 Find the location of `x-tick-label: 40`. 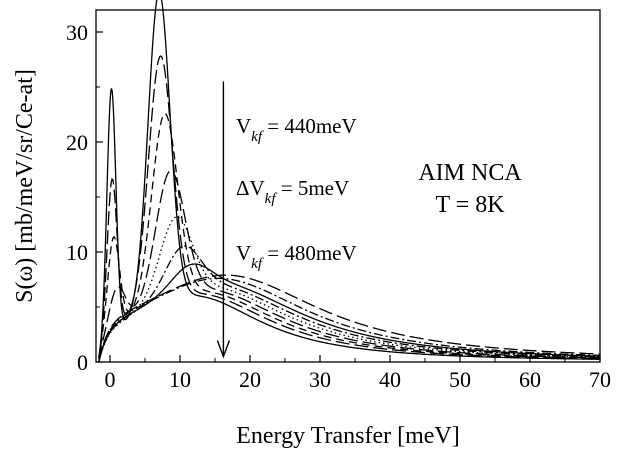

x-tick-label: 40 is located at coordinates (390, 379).